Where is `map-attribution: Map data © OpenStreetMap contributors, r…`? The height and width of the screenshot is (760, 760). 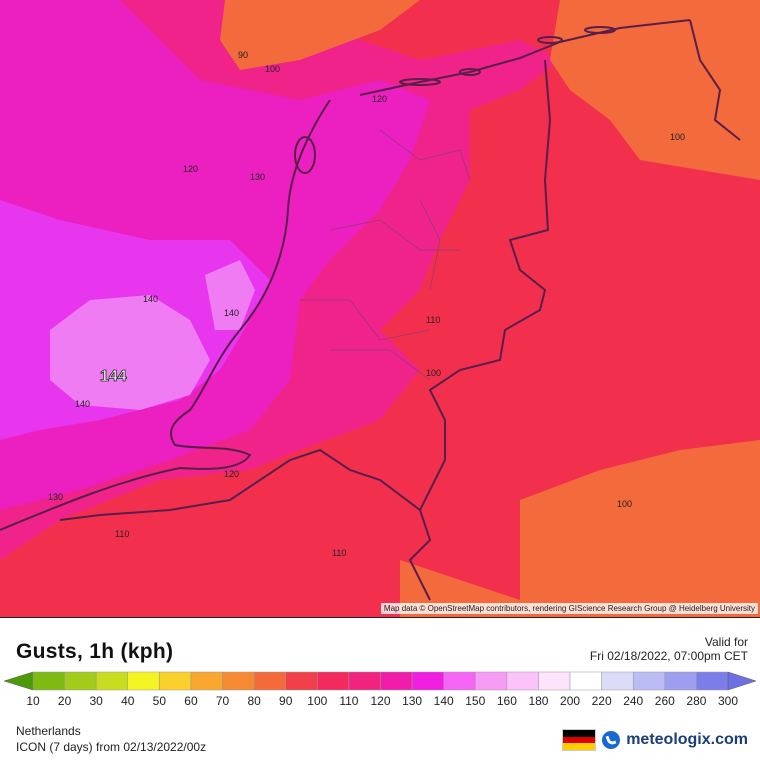
map-attribution: Map data © OpenStreetMap contributors, r… is located at coordinates (569, 608).